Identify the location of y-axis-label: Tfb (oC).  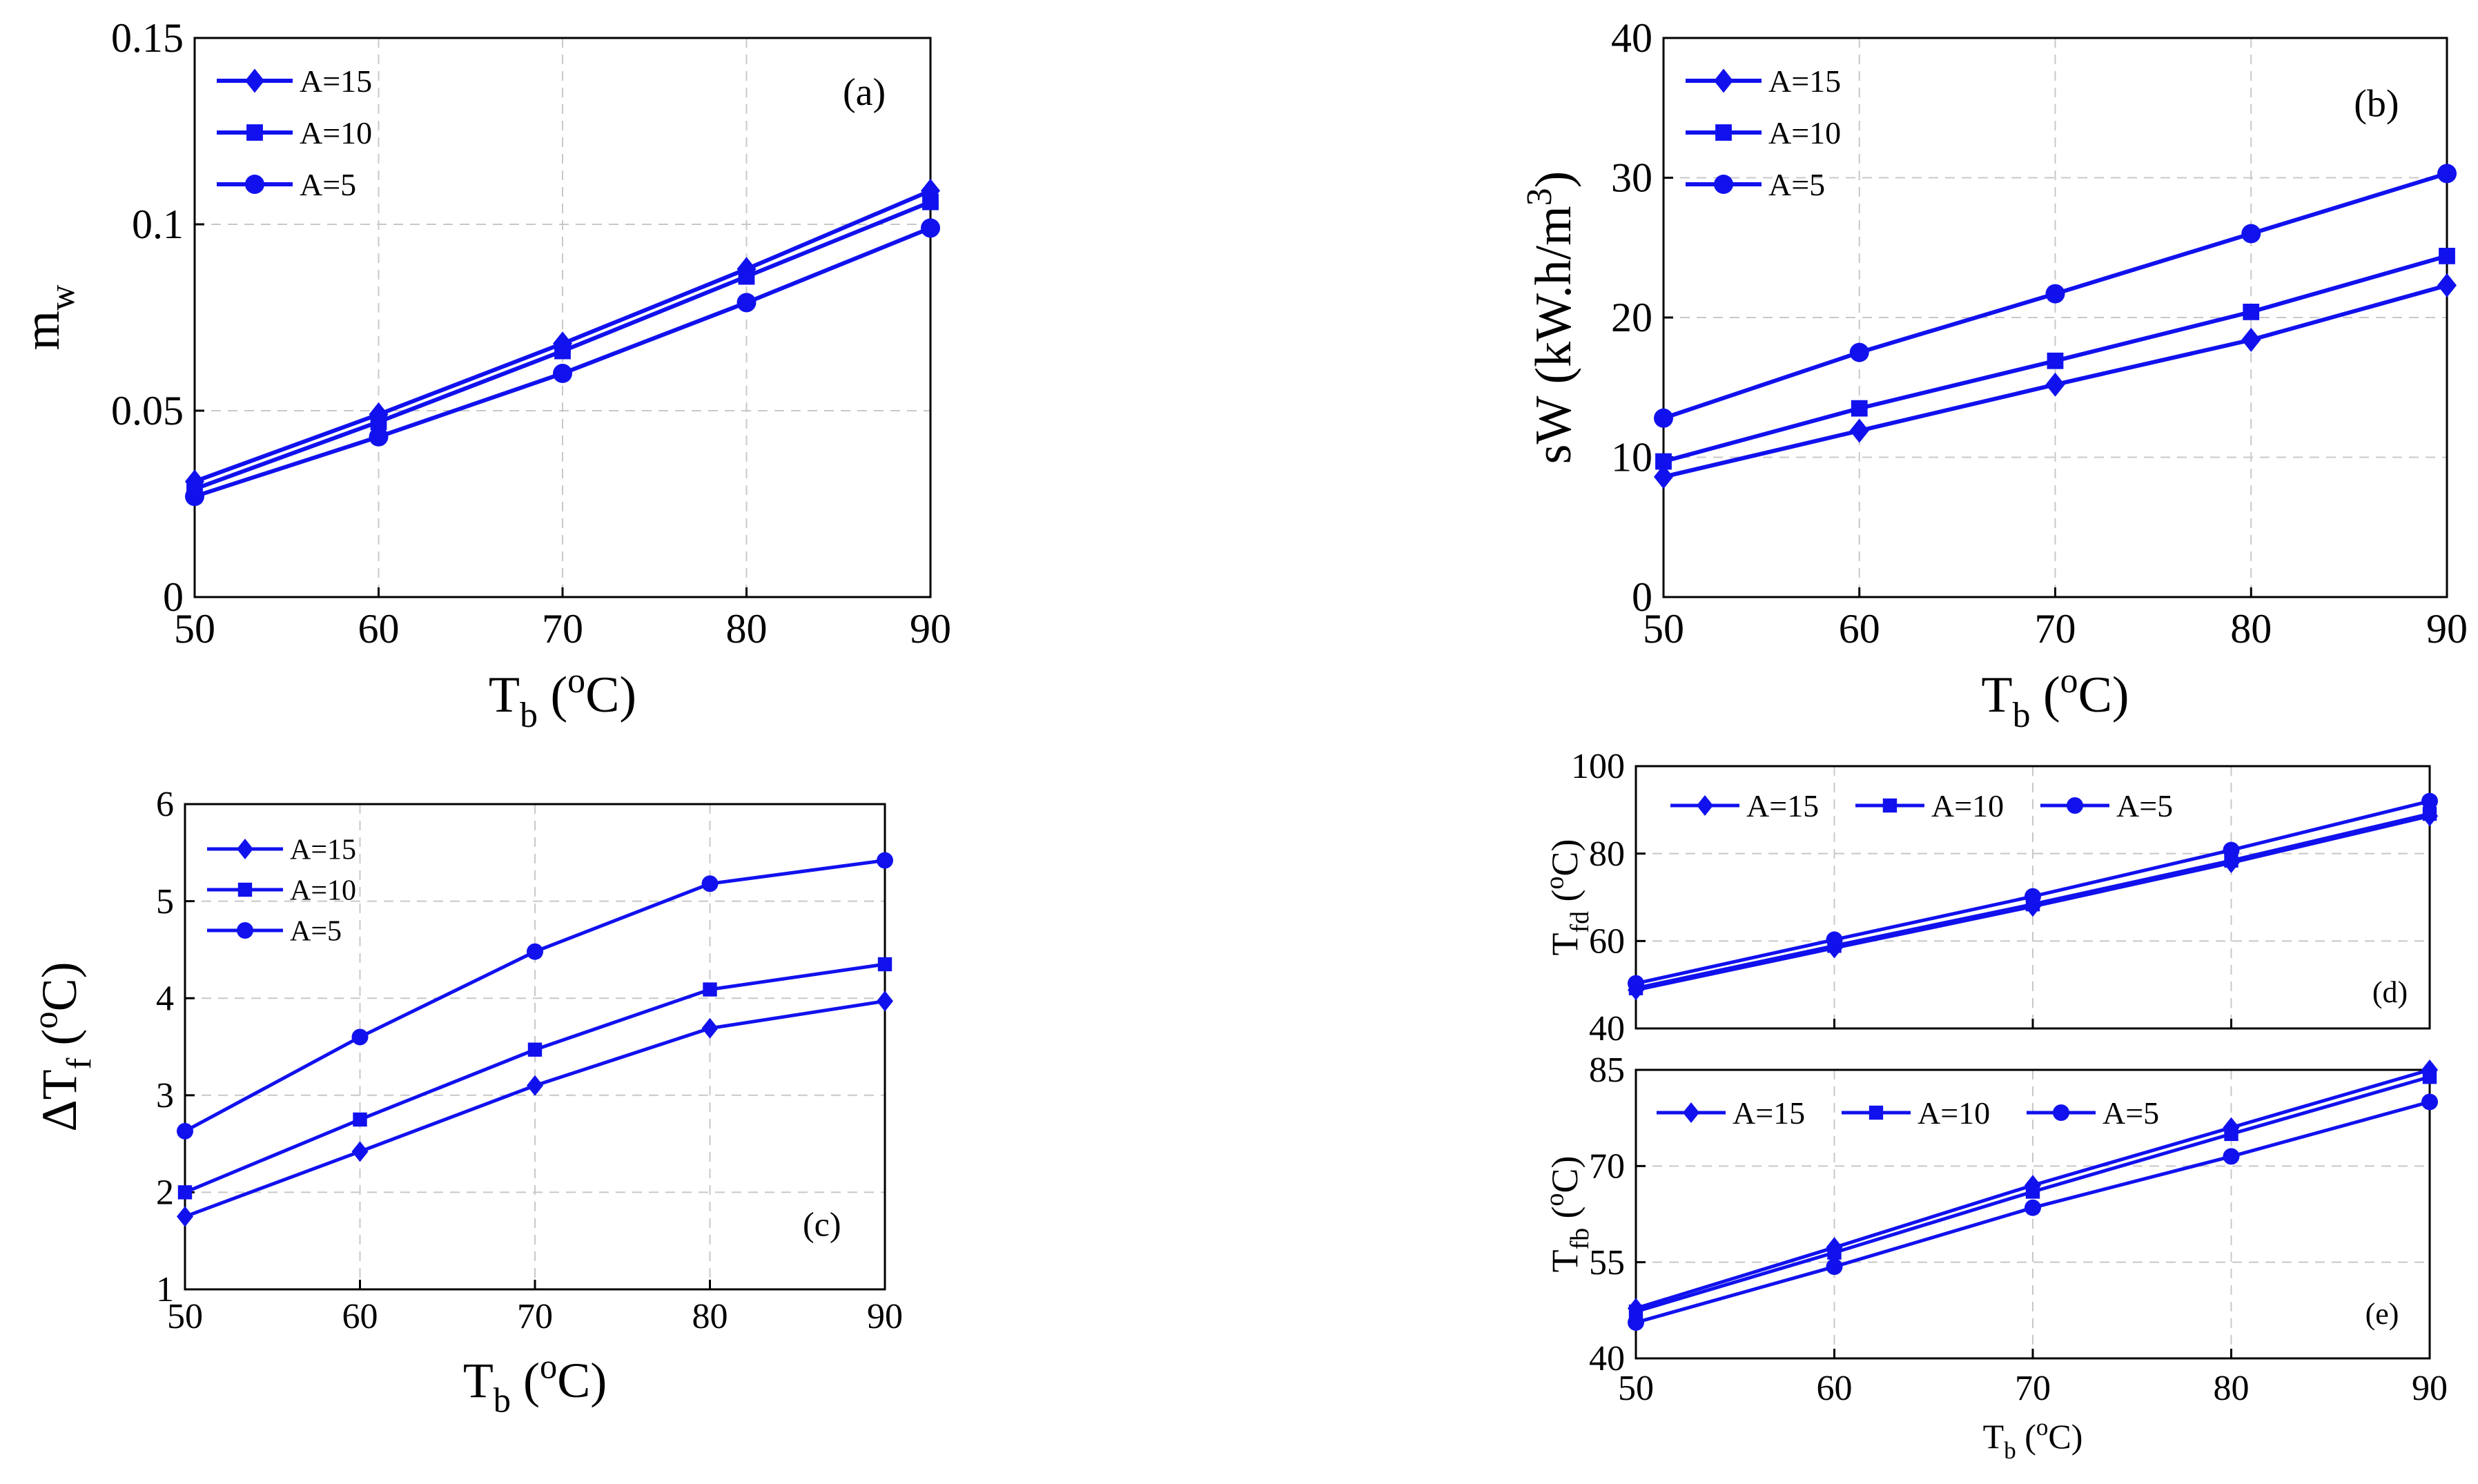
(1567, 1214).